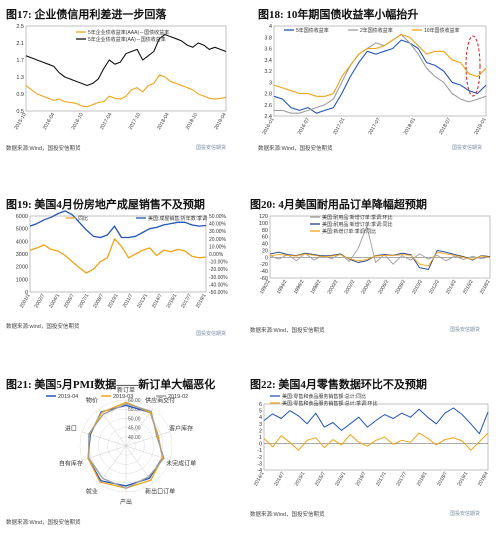 Image resolution: width=500 pixels, height=536 pixels. What do you see at coordinates (20, 44) in the screenshot?
I see `y-tick-label: 2.1` at bounding box center [20, 44].